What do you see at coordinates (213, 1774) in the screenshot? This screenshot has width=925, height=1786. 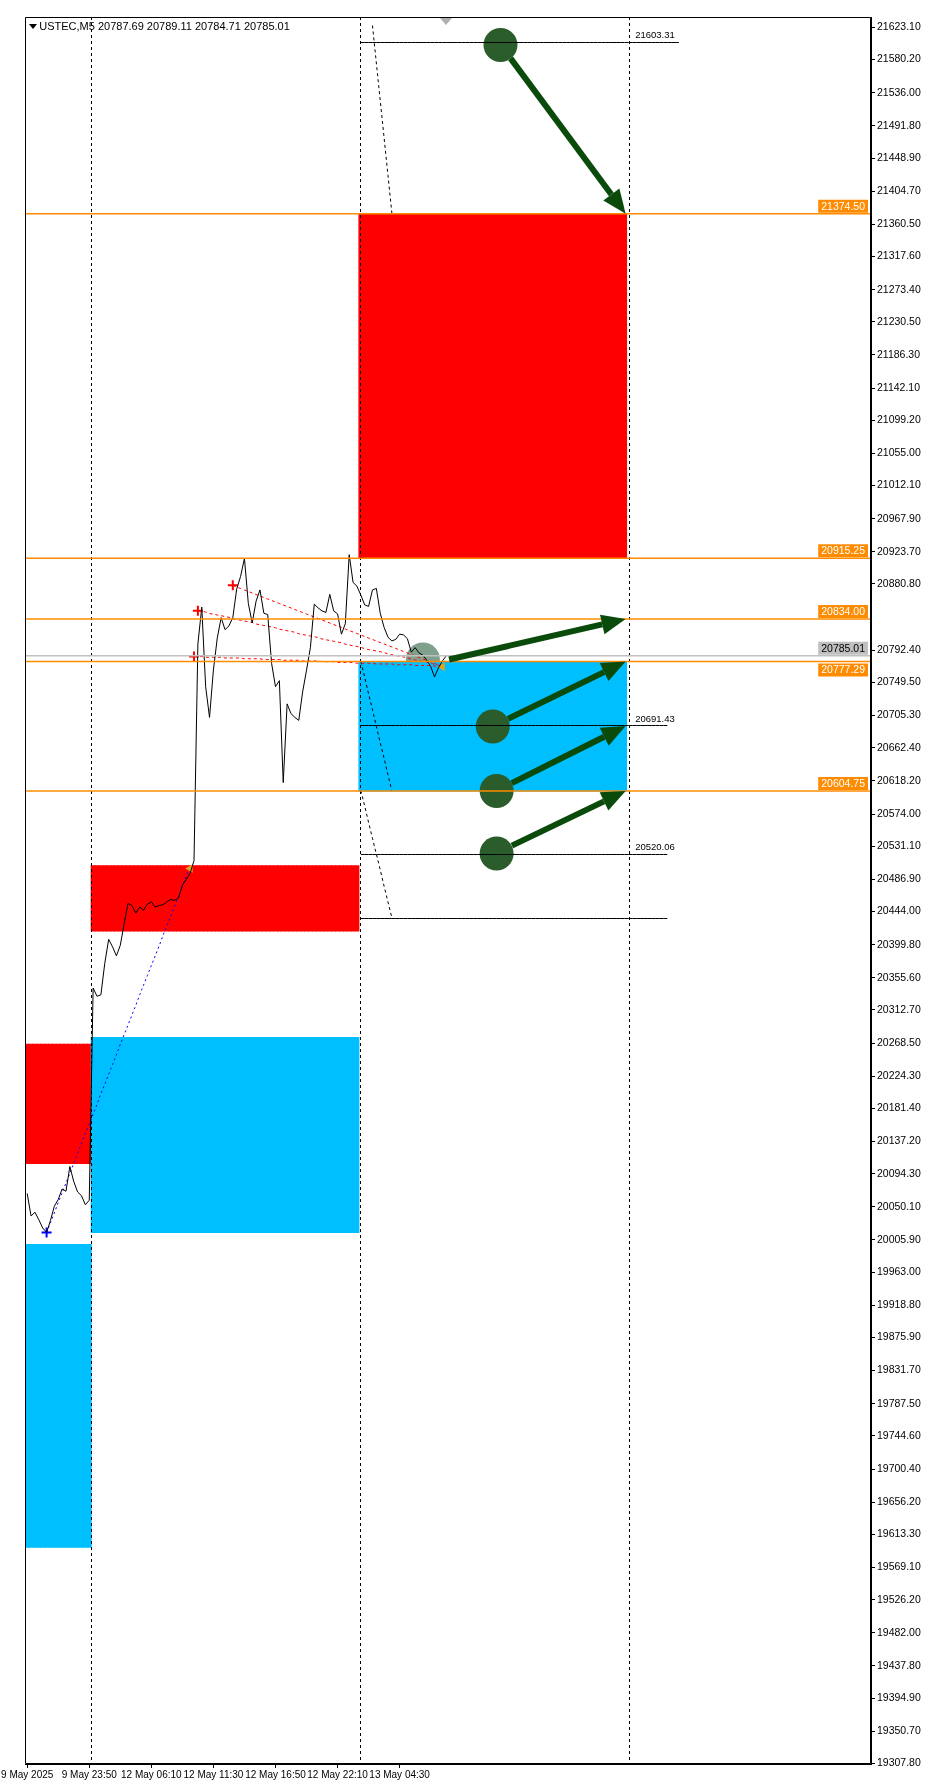 I see `x-tick-label: 12 May 11:30` at bounding box center [213, 1774].